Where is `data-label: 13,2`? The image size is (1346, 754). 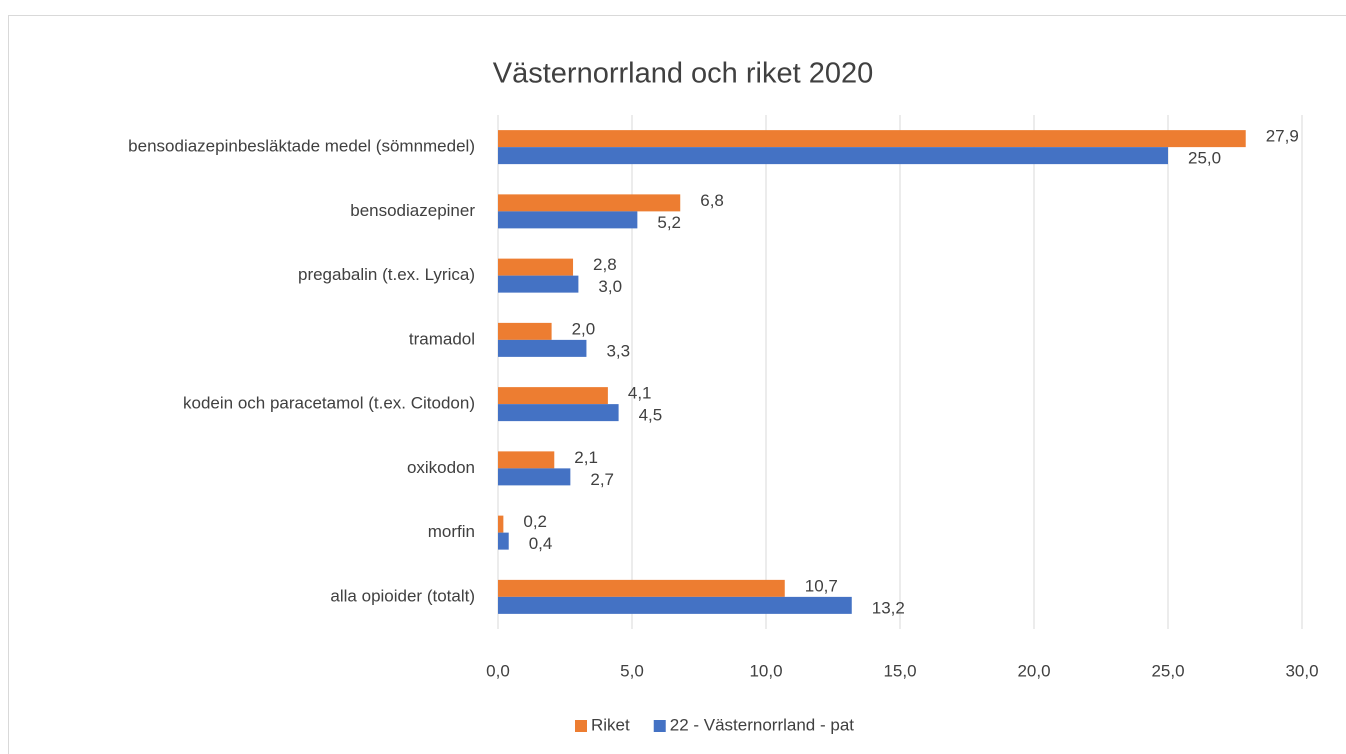
data-label: 13,2 is located at coordinates (888, 607).